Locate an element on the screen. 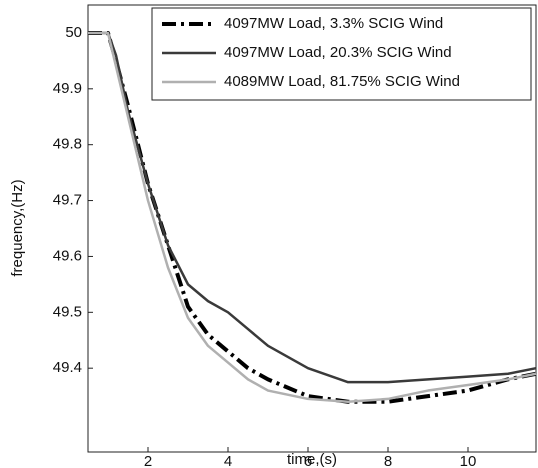  y-tick-label: 49.7 is located at coordinates (67, 200).